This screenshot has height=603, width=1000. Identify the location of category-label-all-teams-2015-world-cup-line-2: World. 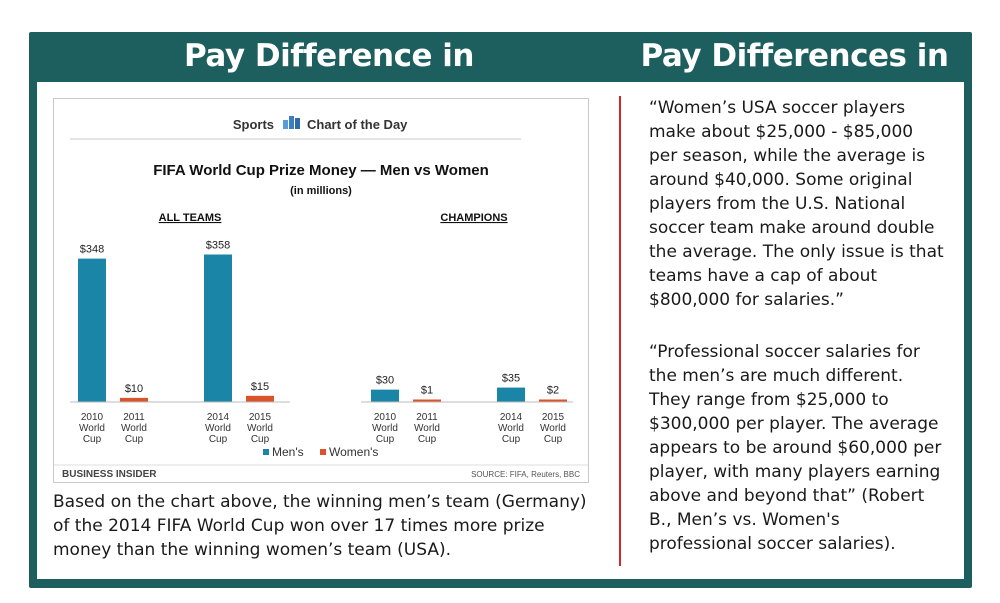
(260, 428).